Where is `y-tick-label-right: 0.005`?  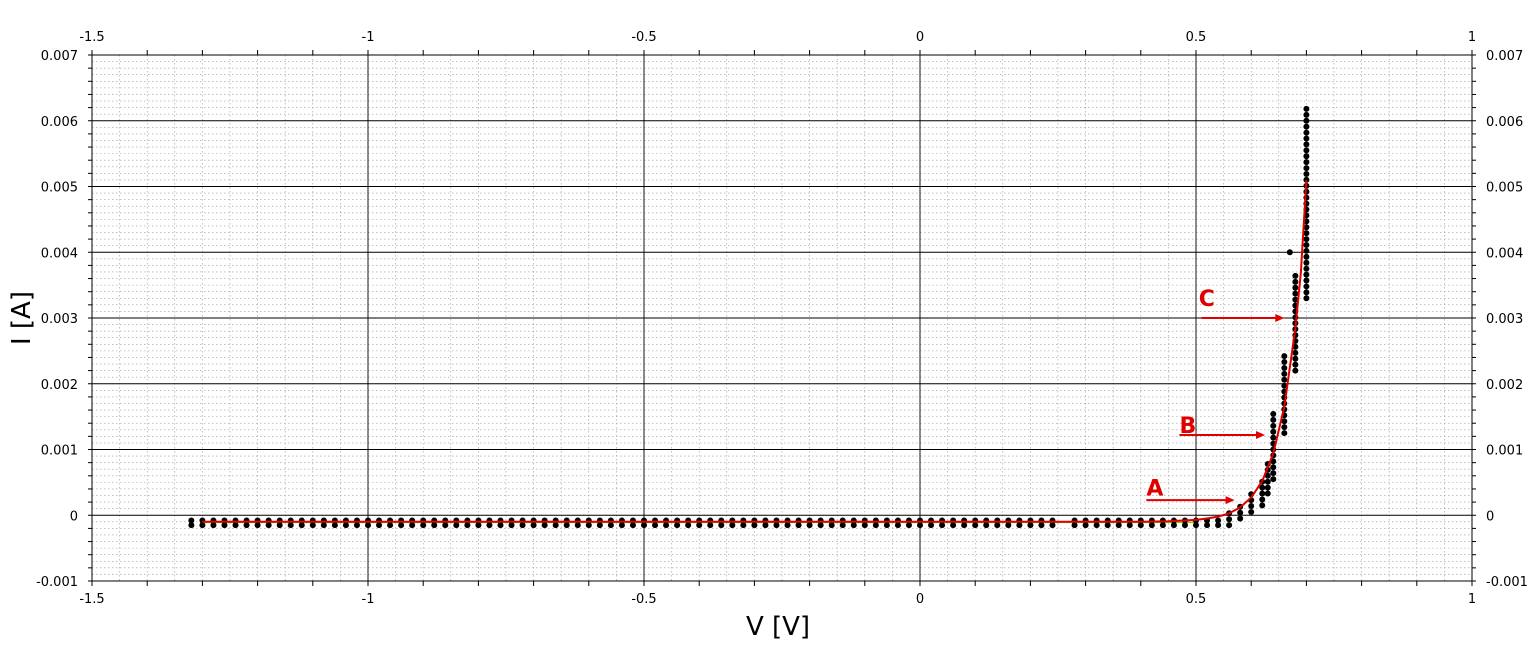 y-tick-label-right: 0.005 is located at coordinates (1504, 188).